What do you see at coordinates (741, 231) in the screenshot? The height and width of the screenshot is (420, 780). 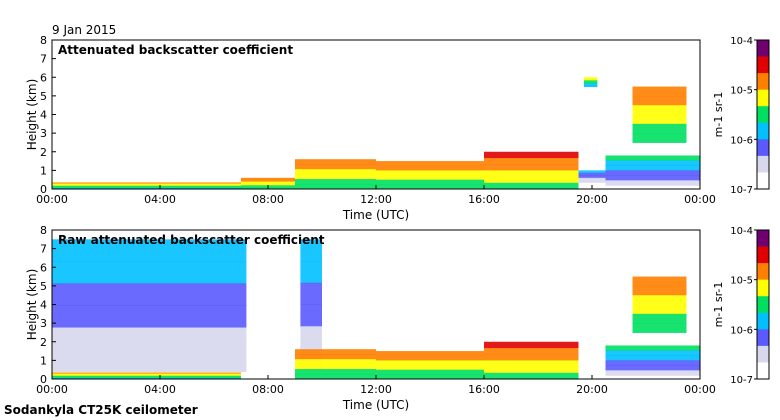 I see `colorbar-tick-label: 10-4` at bounding box center [741, 231].